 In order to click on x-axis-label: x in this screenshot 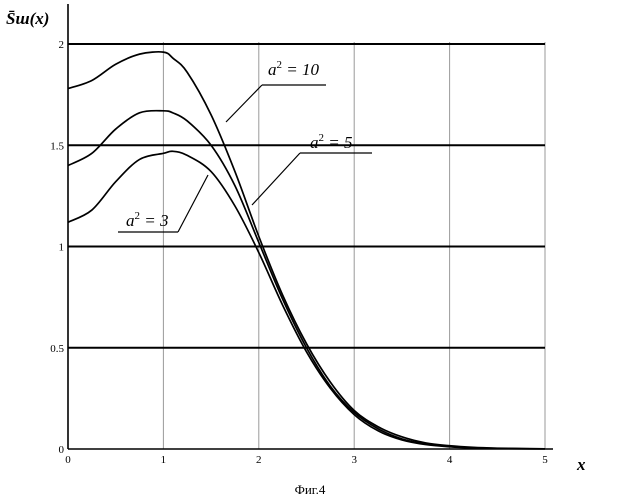, I will do `click(581, 464)`.